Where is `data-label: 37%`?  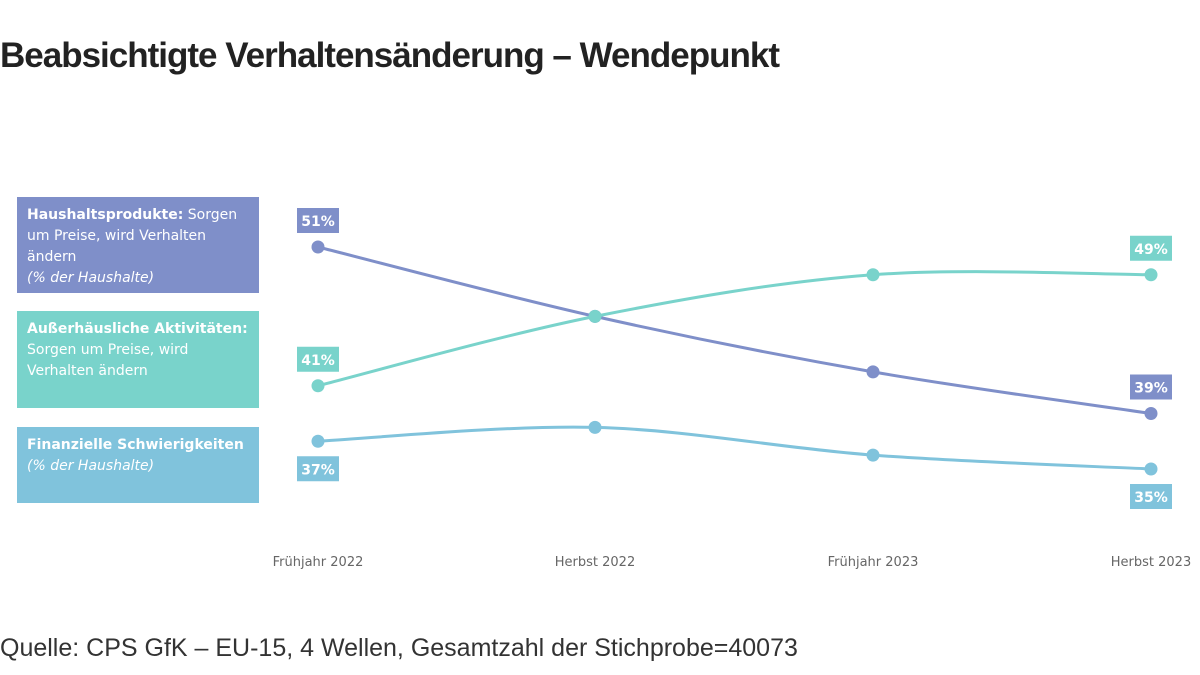
data-label: 37% is located at coordinates (318, 470).